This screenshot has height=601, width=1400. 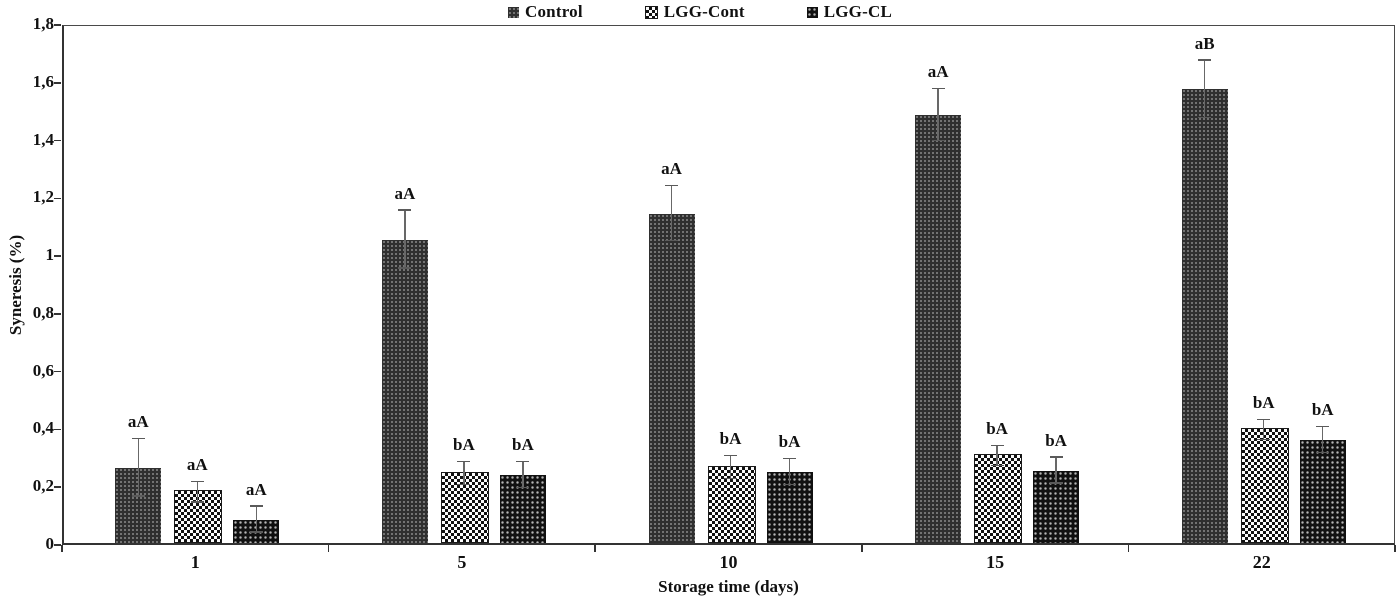 I want to click on x-category-label: 10, so click(x=728, y=562).